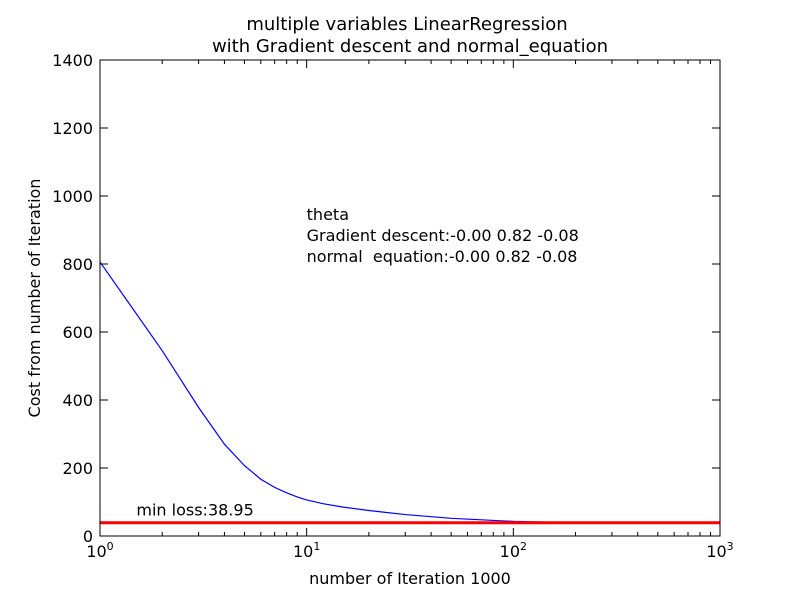 The width and height of the screenshot is (800, 596). I want to click on x-axis-label: number of Iteration 1000, so click(410, 578).